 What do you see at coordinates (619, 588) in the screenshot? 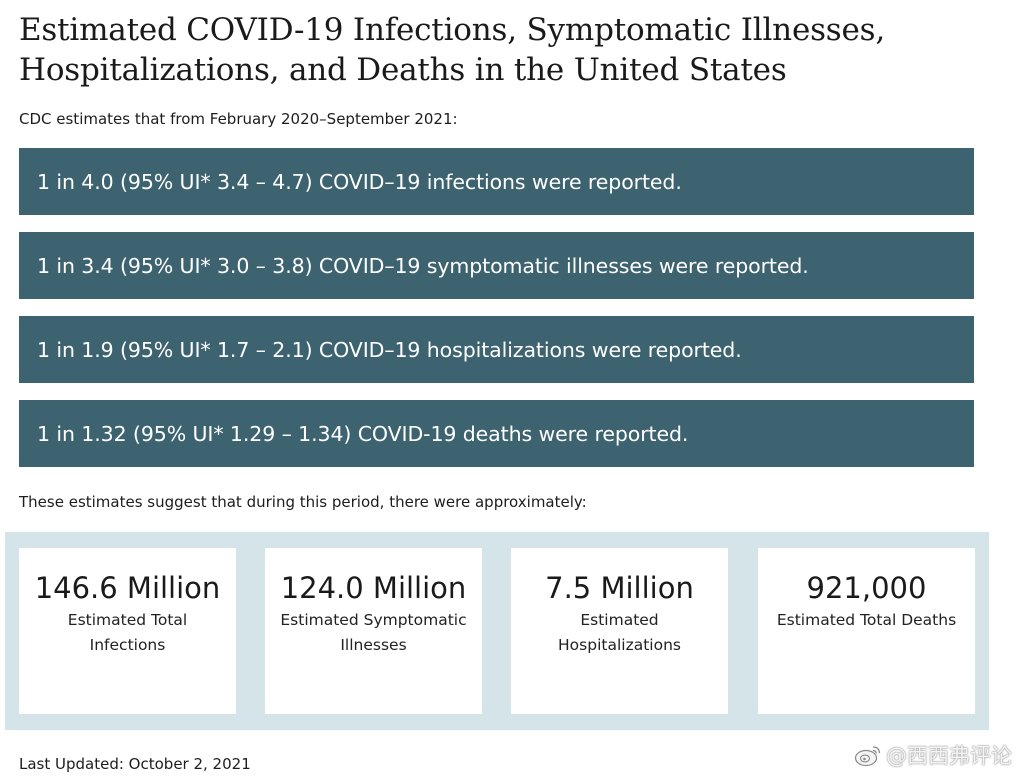
I see `hospitalizations-value: 7.5 Million` at bounding box center [619, 588].